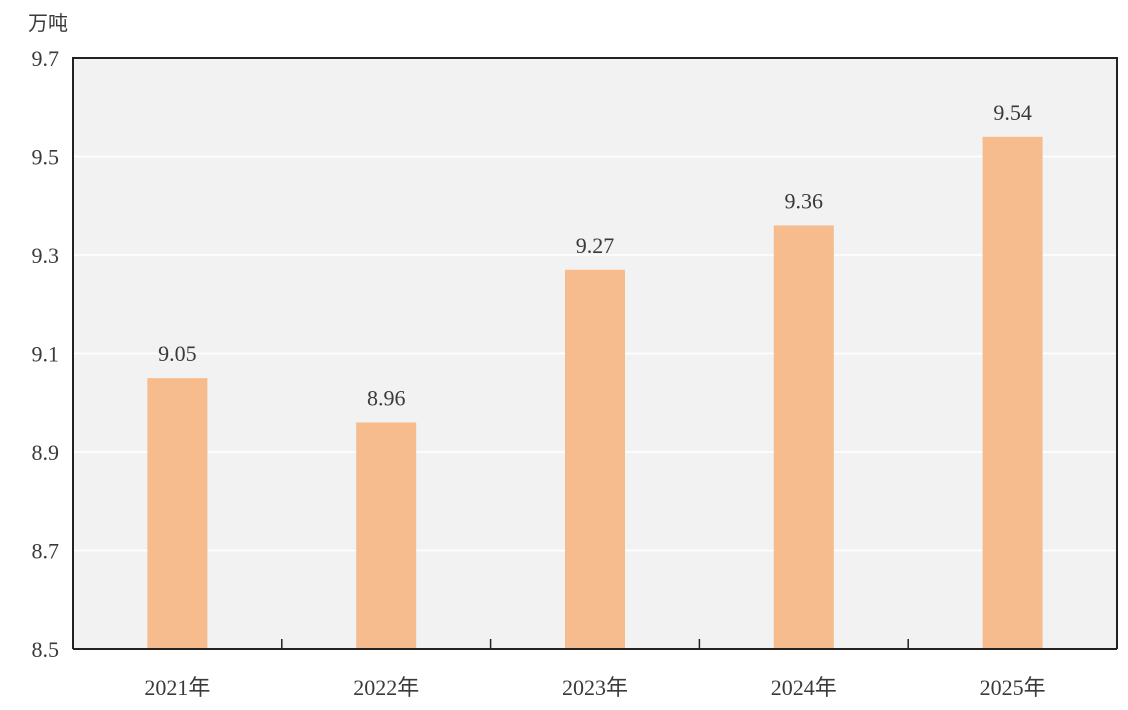  What do you see at coordinates (386, 687) in the screenshot?
I see `x-tick-label: 2022年` at bounding box center [386, 687].